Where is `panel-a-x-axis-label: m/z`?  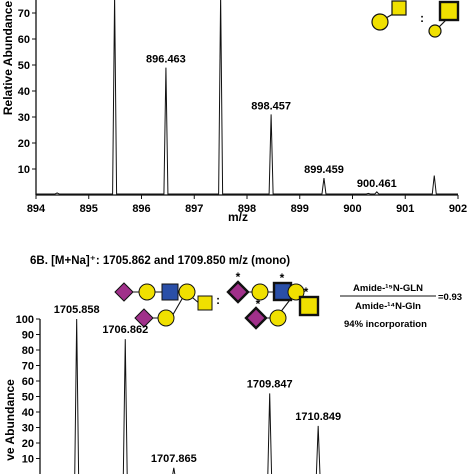
panel-a-x-axis-label: m/z is located at coordinates (238, 217).